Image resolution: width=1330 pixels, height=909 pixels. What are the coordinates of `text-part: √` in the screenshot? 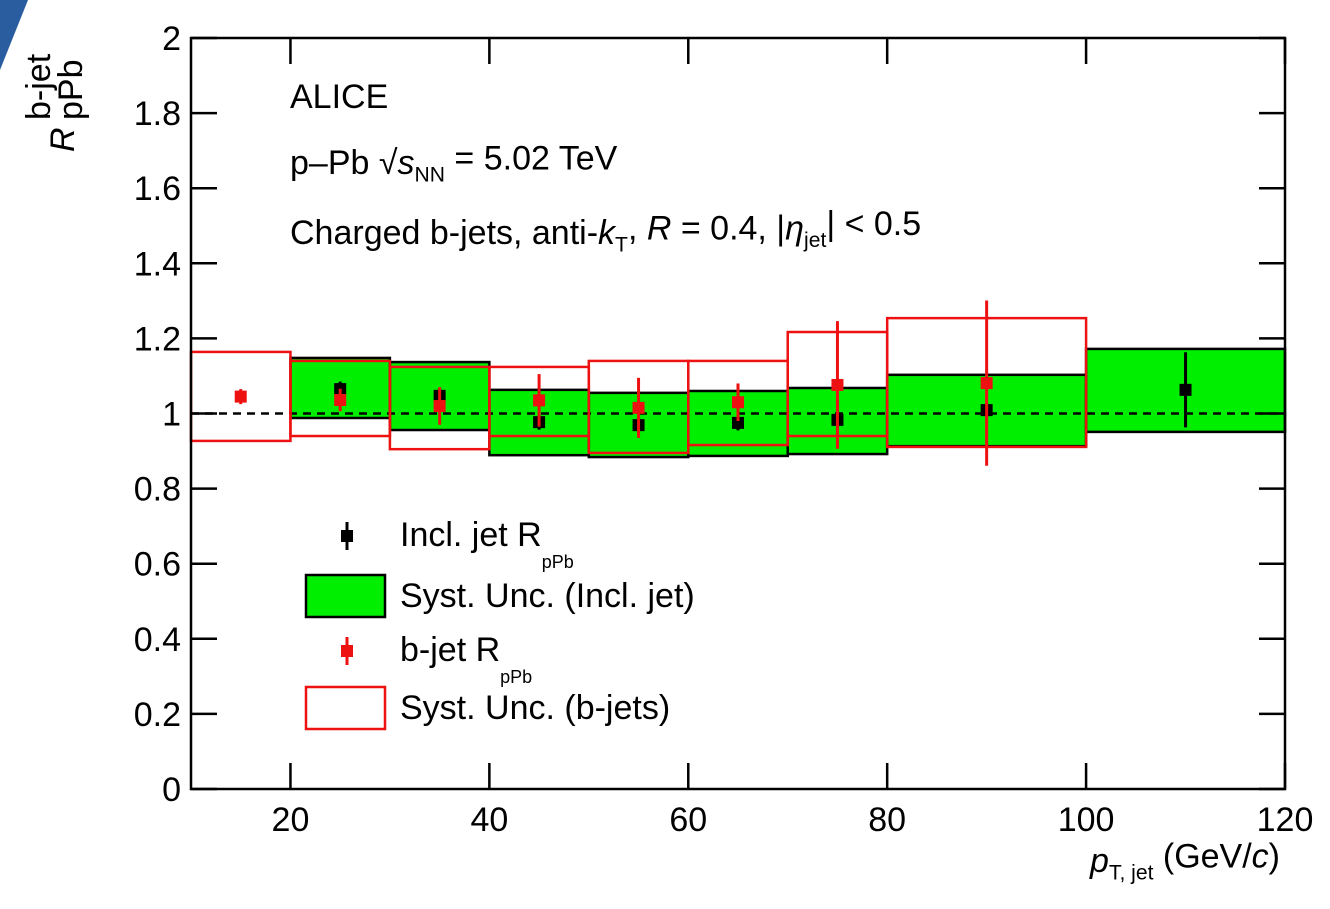 It's located at (388, 163).